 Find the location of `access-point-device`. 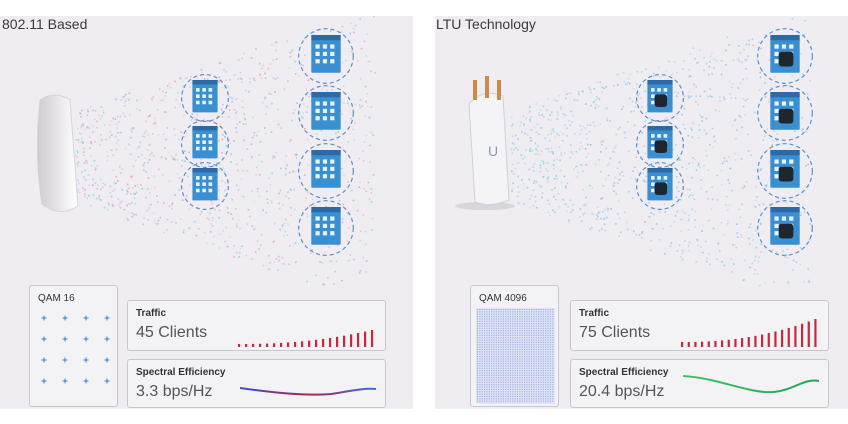

access-point-device is located at coordinates (57, 153).